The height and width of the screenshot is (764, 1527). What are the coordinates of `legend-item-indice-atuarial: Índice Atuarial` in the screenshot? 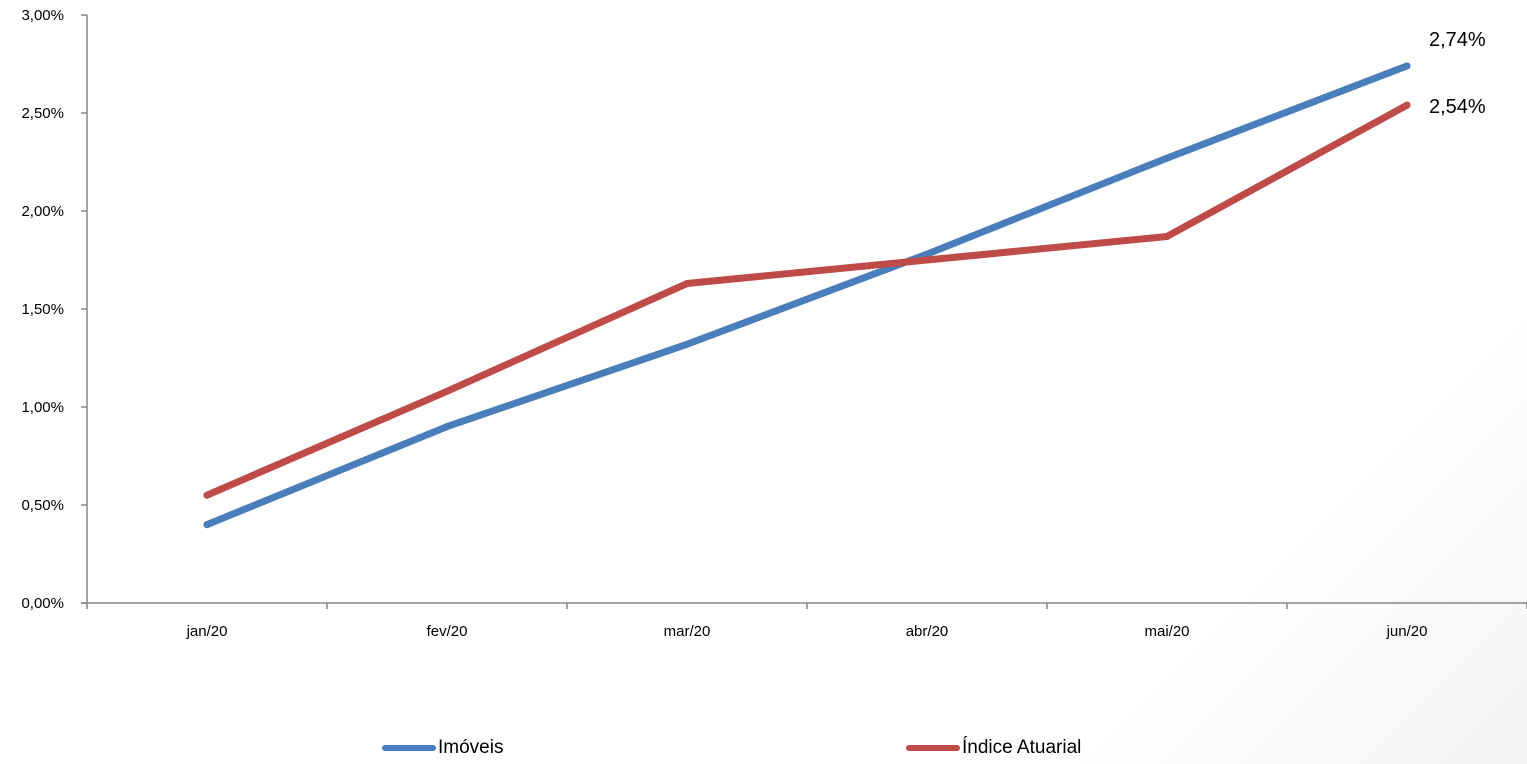 It's located at (993, 748).